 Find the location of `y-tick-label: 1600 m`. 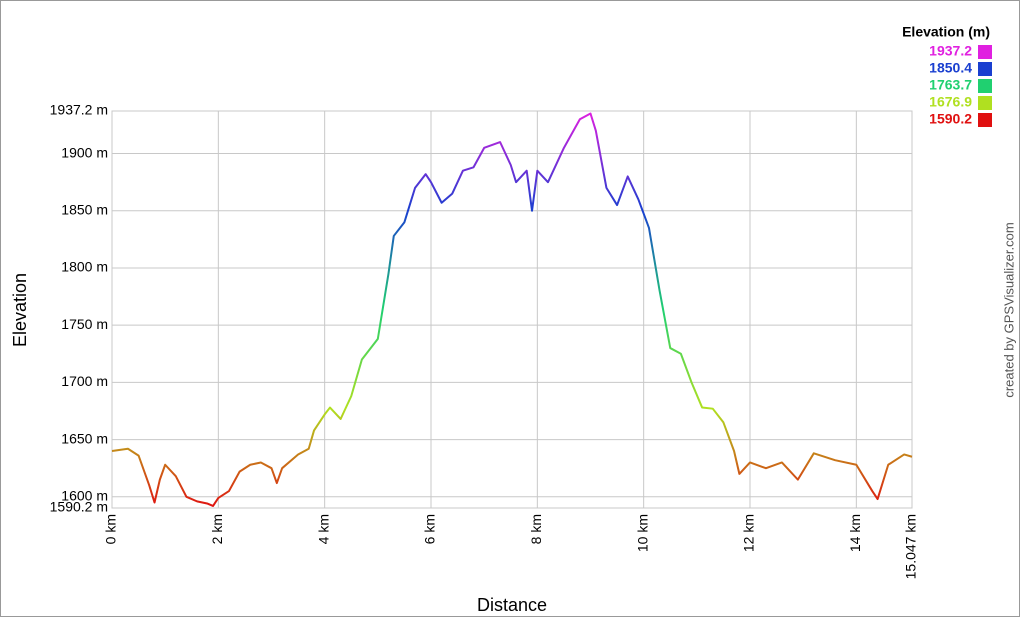

y-tick-label: 1600 m is located at coordinates (84, 495).